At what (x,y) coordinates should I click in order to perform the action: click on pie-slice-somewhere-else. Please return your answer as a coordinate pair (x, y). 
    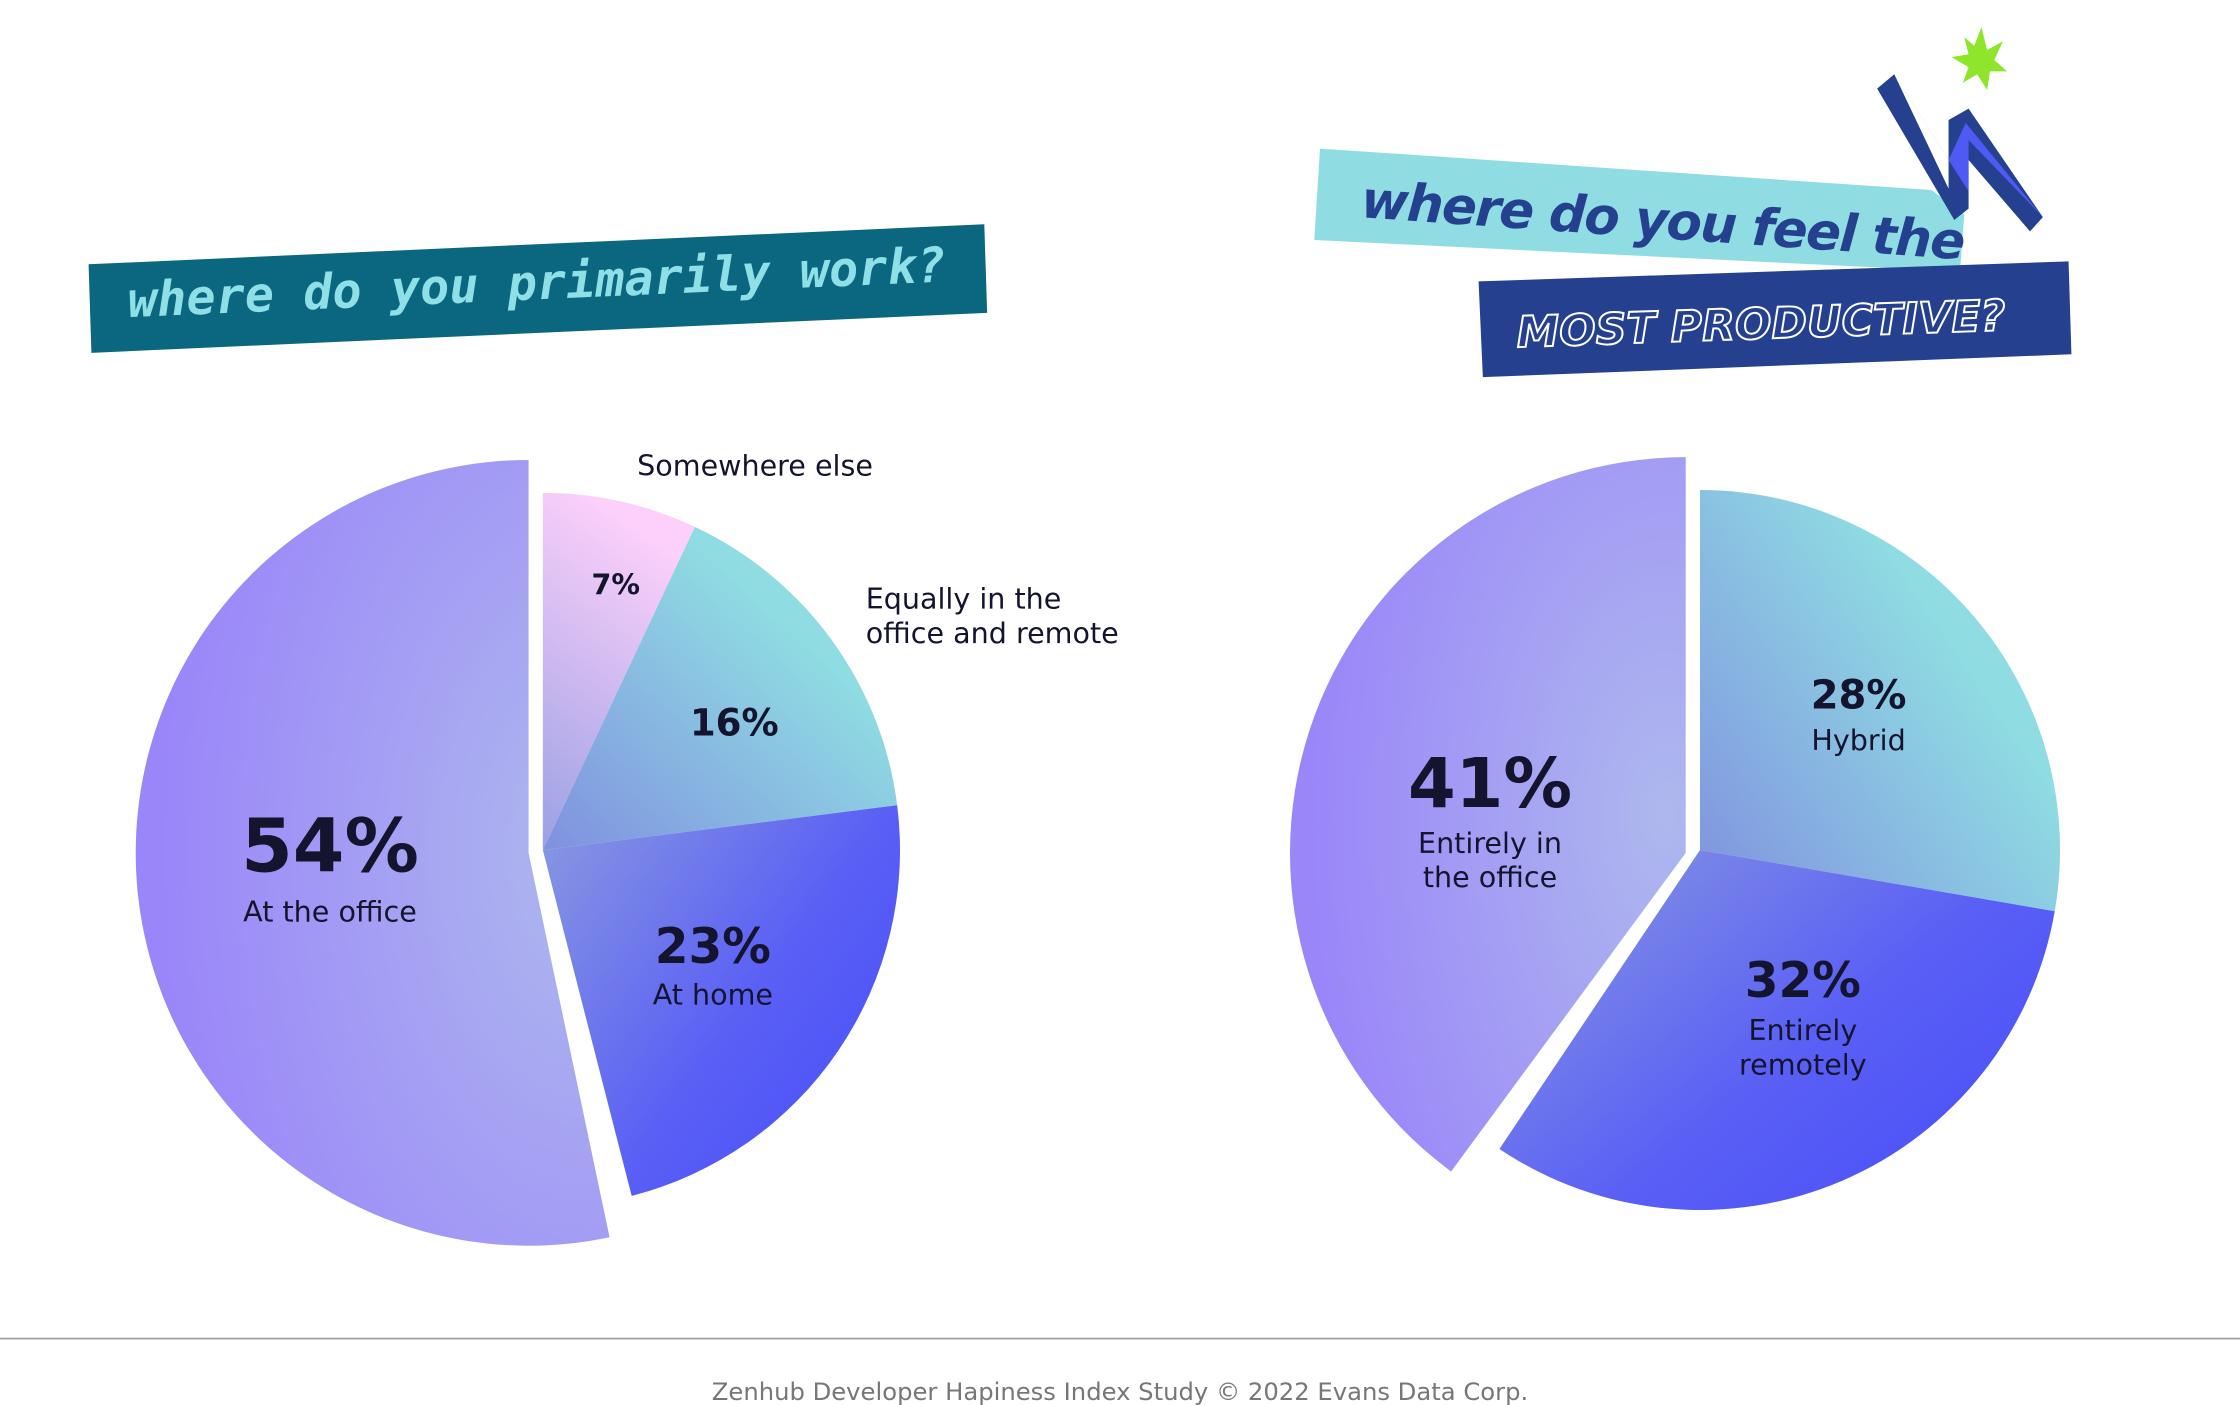
    Looking at the image, I should click on (618, 671).